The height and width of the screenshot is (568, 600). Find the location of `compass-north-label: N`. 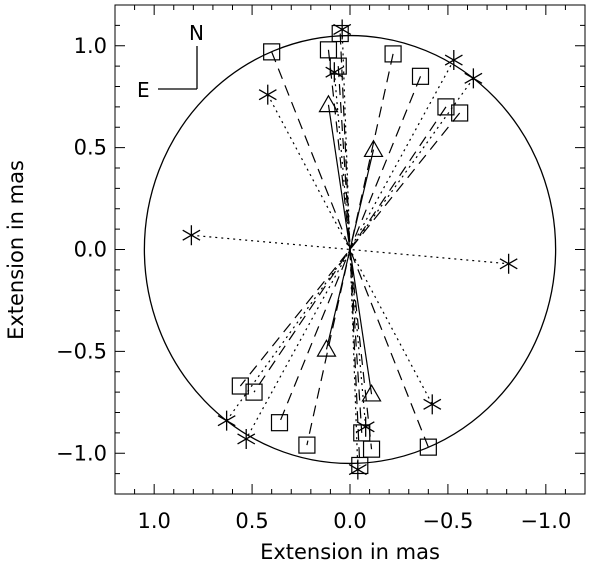

compass-north-label: N is located at coordinates (196, 33).